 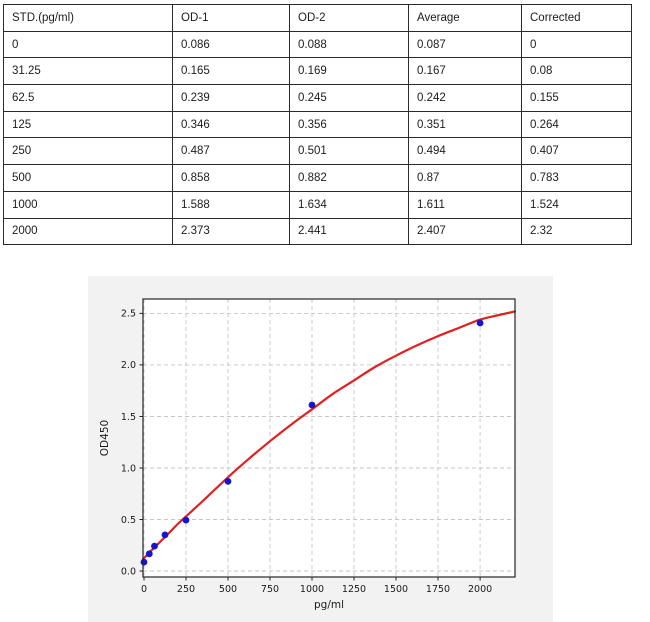 I want to click on table-row: 500 0.858 0.882 0.87 0.783, so click(x=317, y=178).